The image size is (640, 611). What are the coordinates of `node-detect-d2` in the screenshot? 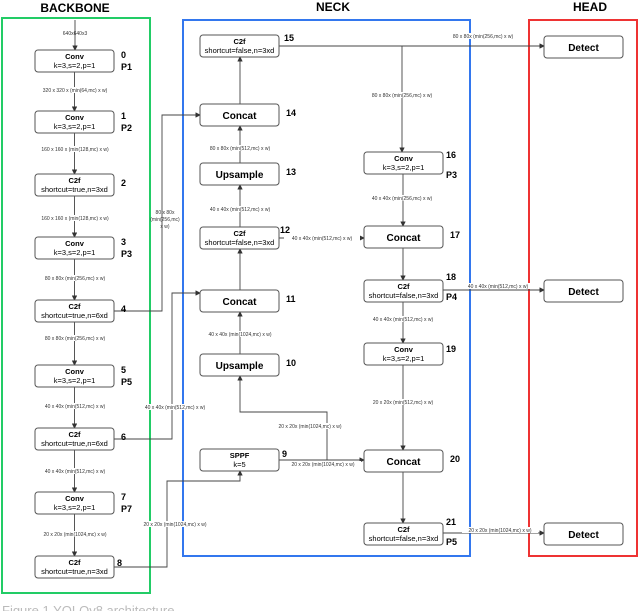 It's located at (583, 291).